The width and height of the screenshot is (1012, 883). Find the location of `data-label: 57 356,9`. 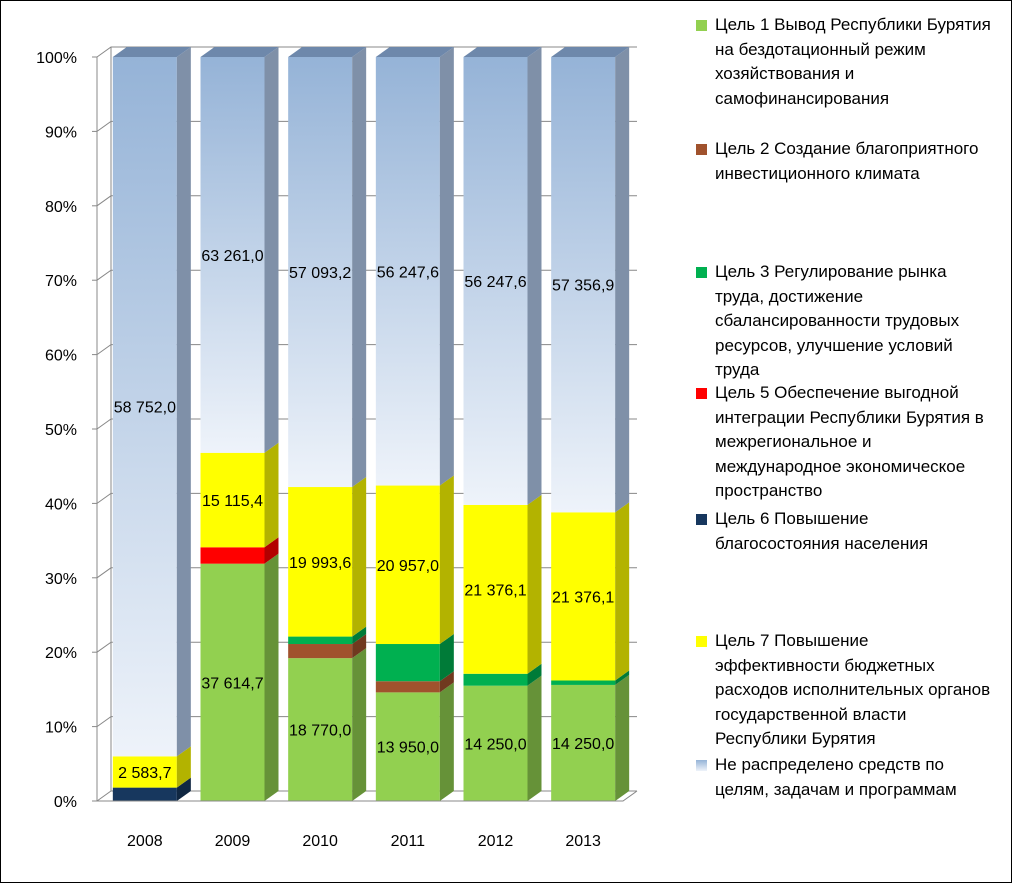

data-label: 57 356,9 is located at coordinates (583, 286).